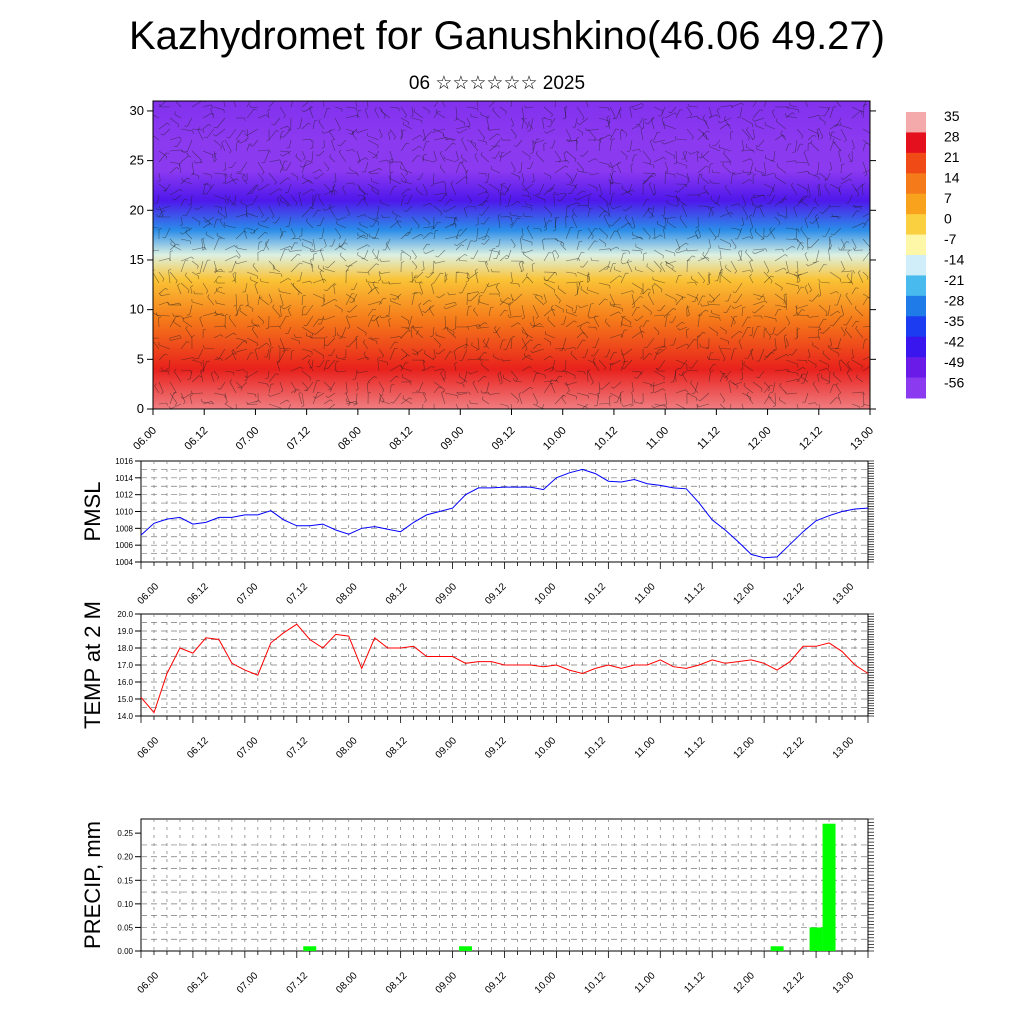  What do you see at coordinates (744, 983) in the screenshot?
I see `x-tick-label: 12.00` at bounding box center [744, 983].